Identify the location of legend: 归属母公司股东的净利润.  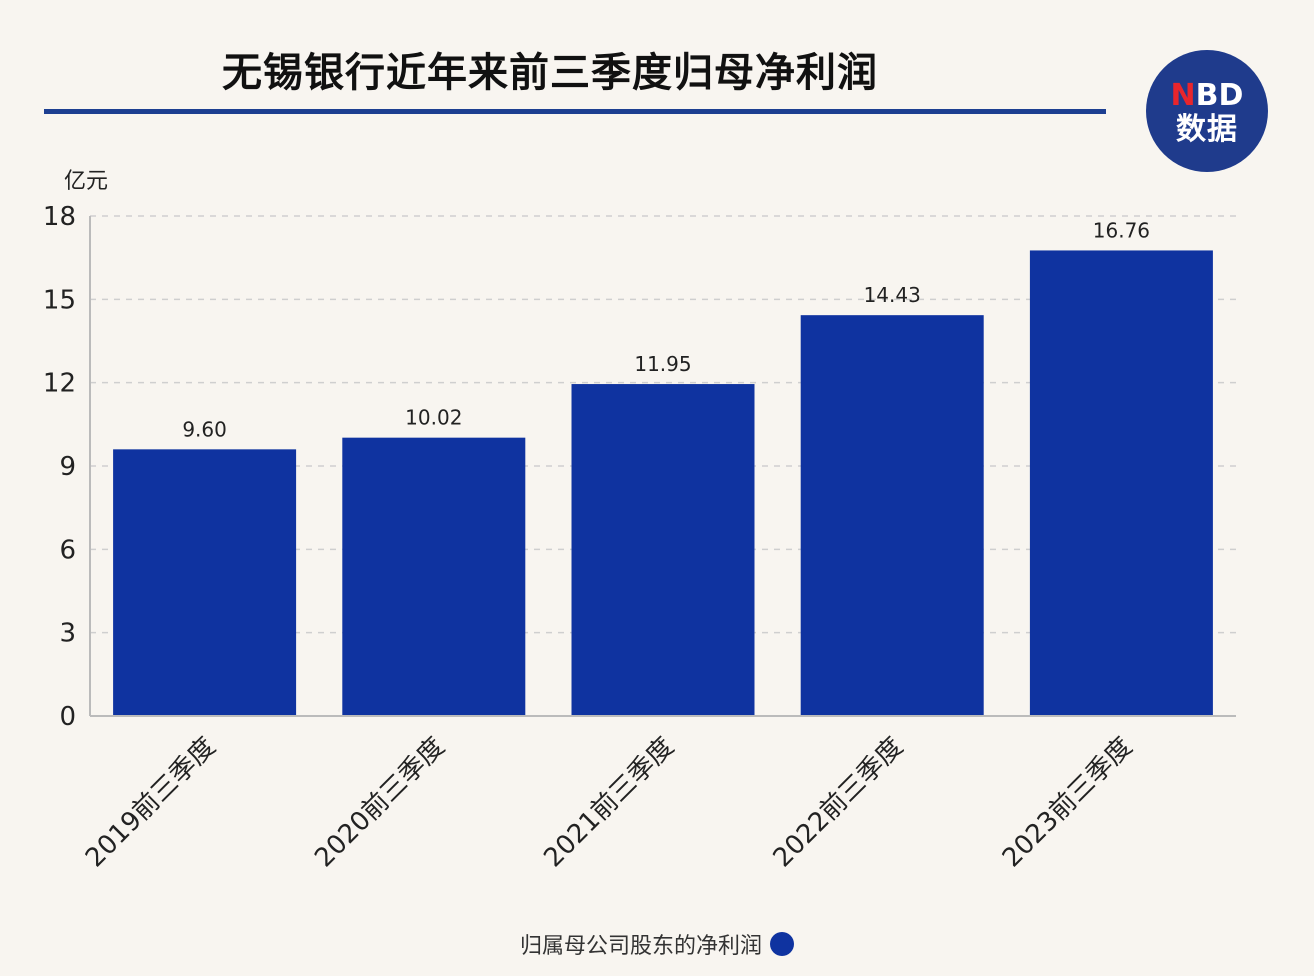
(657, 944).